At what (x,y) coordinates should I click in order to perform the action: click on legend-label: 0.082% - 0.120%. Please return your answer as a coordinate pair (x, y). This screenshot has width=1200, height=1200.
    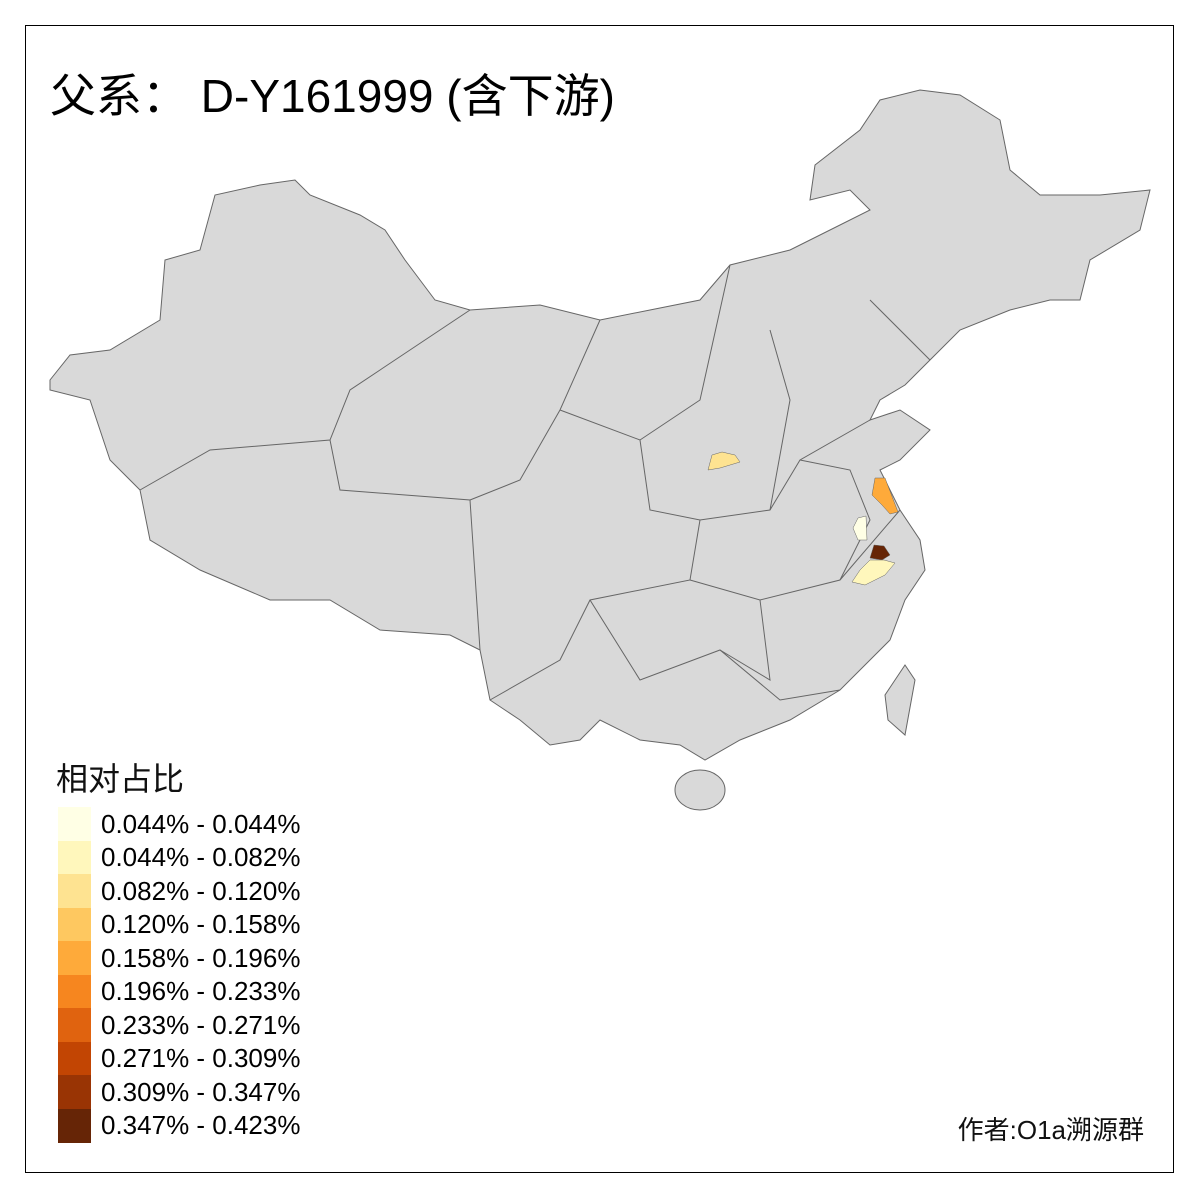
    Looking at the image, I should click on (201, 890).